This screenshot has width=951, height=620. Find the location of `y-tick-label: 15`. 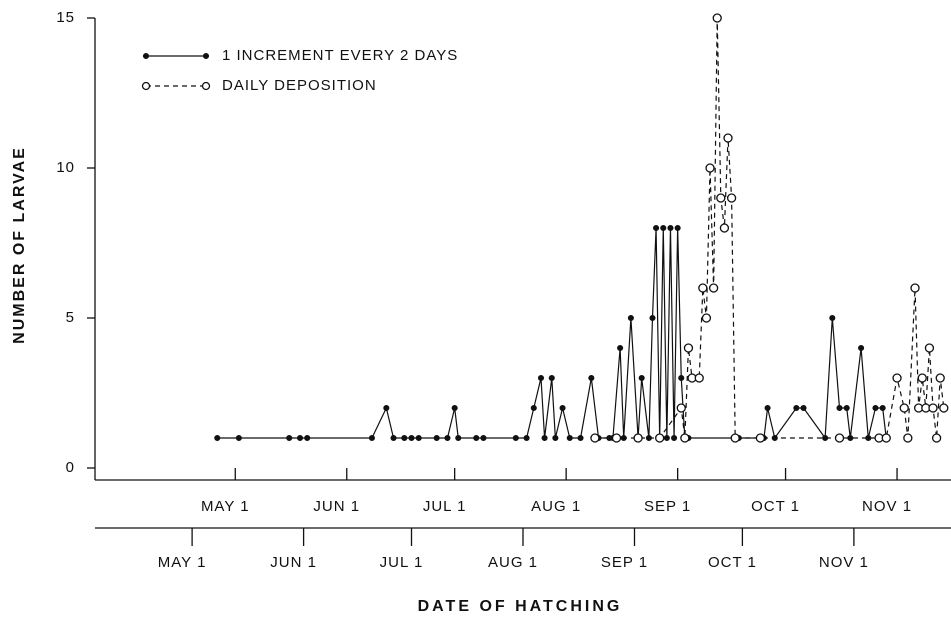

y-tick-label: 15 is located at coordinates (65, 17).